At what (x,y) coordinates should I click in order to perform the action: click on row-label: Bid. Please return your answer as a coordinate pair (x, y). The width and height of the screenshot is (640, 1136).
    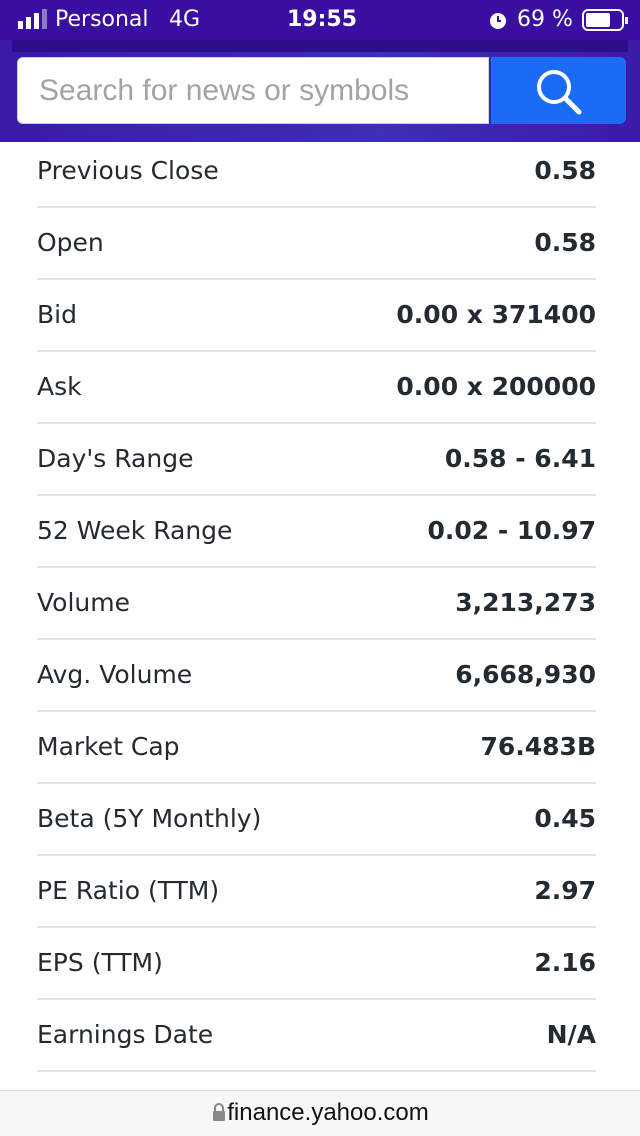
    Looking at the image, I should click on (57, 314).